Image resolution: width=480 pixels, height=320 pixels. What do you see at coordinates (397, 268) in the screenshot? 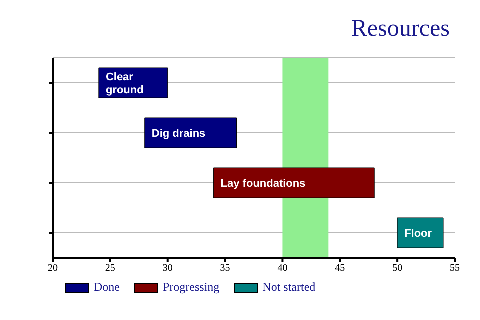
I see `x-tick-label: 50` at bounding box center [397, 268].